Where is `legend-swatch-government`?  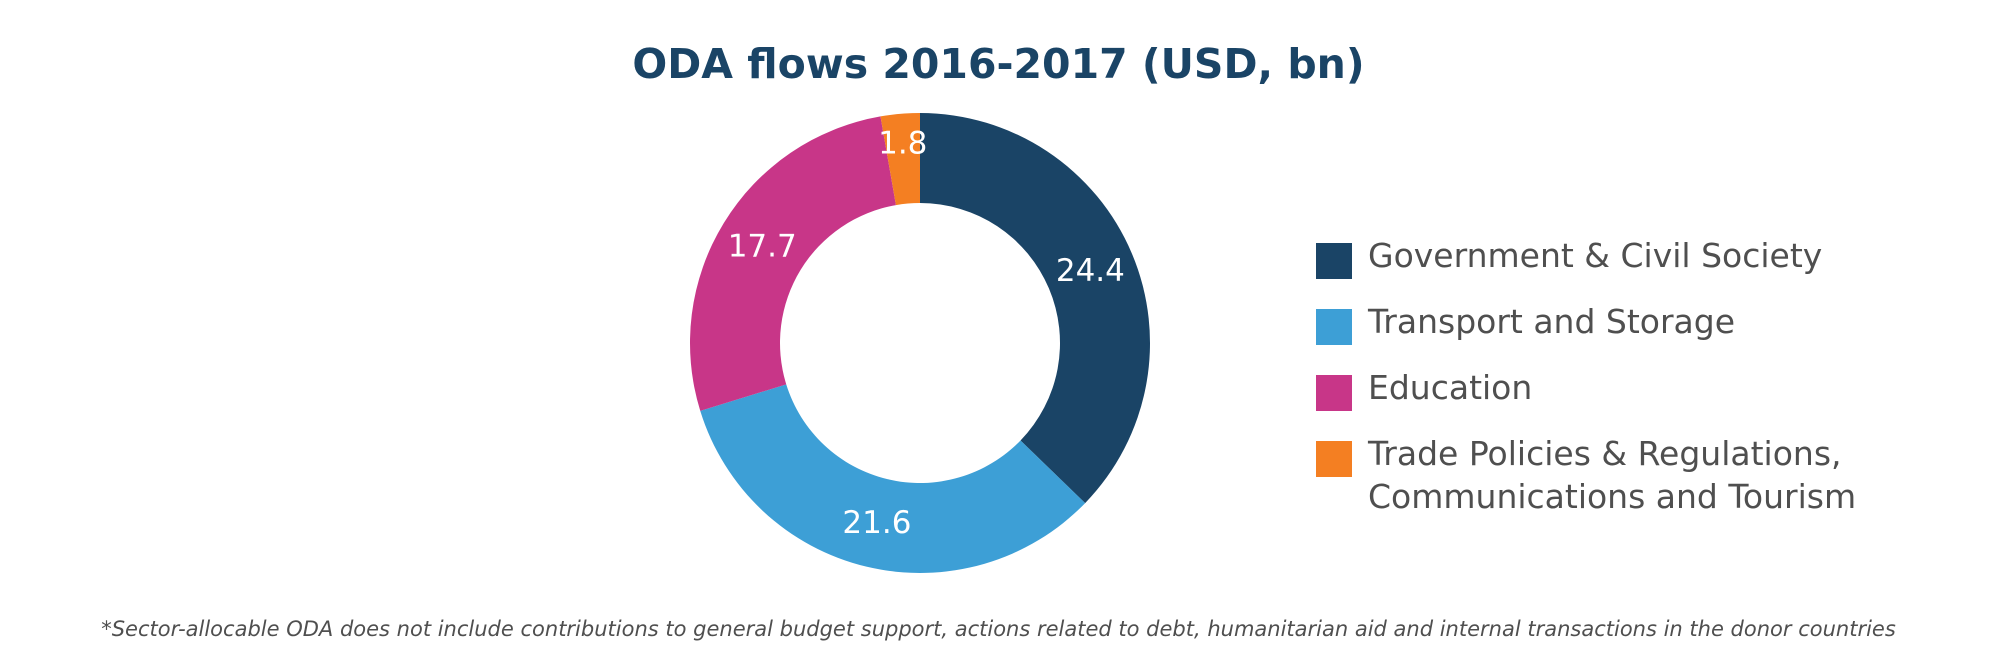 legend-swatch-government is located at coordinates (1334, 261).